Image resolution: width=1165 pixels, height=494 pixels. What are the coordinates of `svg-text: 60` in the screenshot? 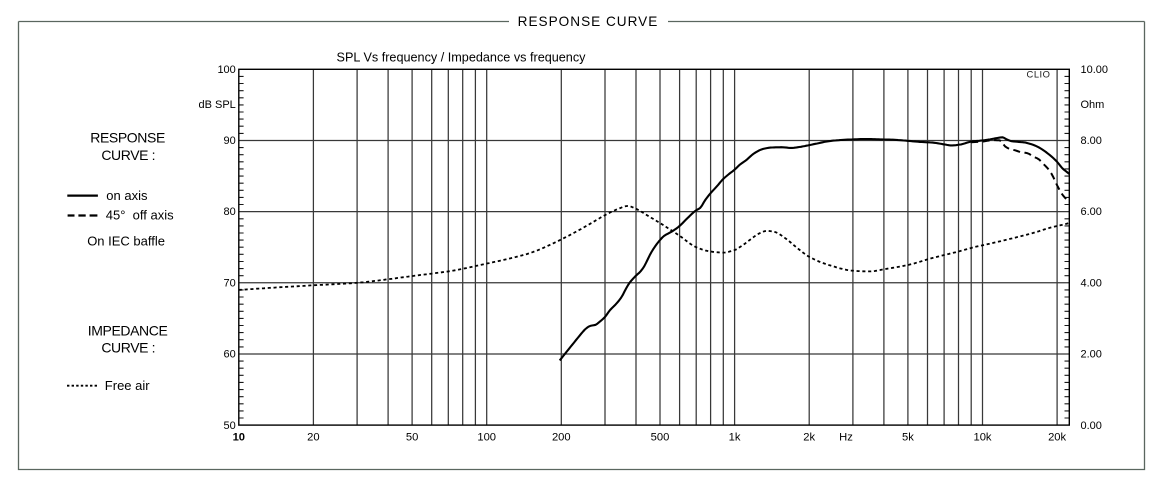 It's located at (230, 355).